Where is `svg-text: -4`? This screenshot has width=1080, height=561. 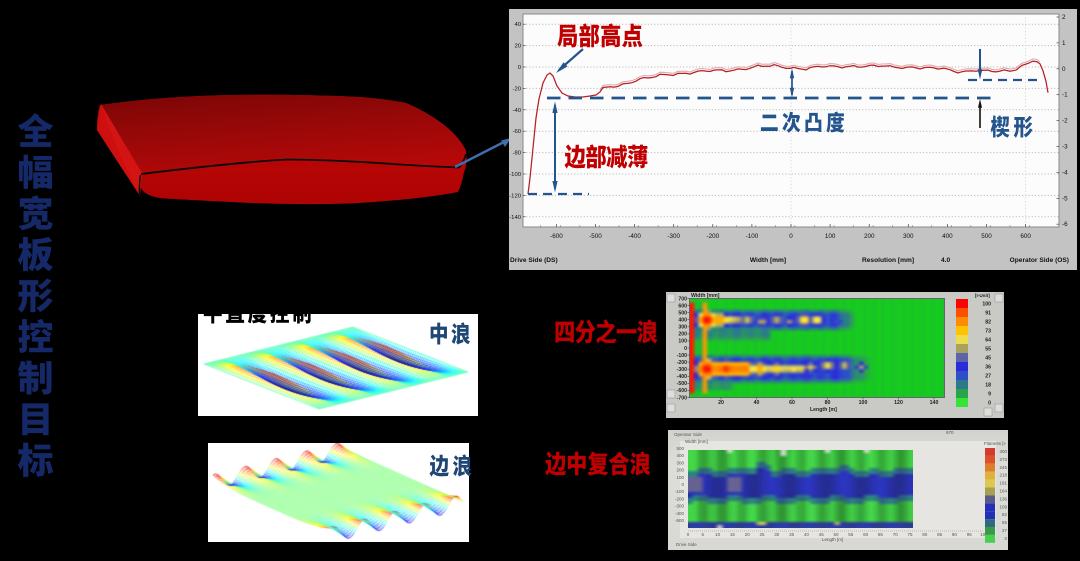
svg-text: -4 is located at coordinates (1065, 172).